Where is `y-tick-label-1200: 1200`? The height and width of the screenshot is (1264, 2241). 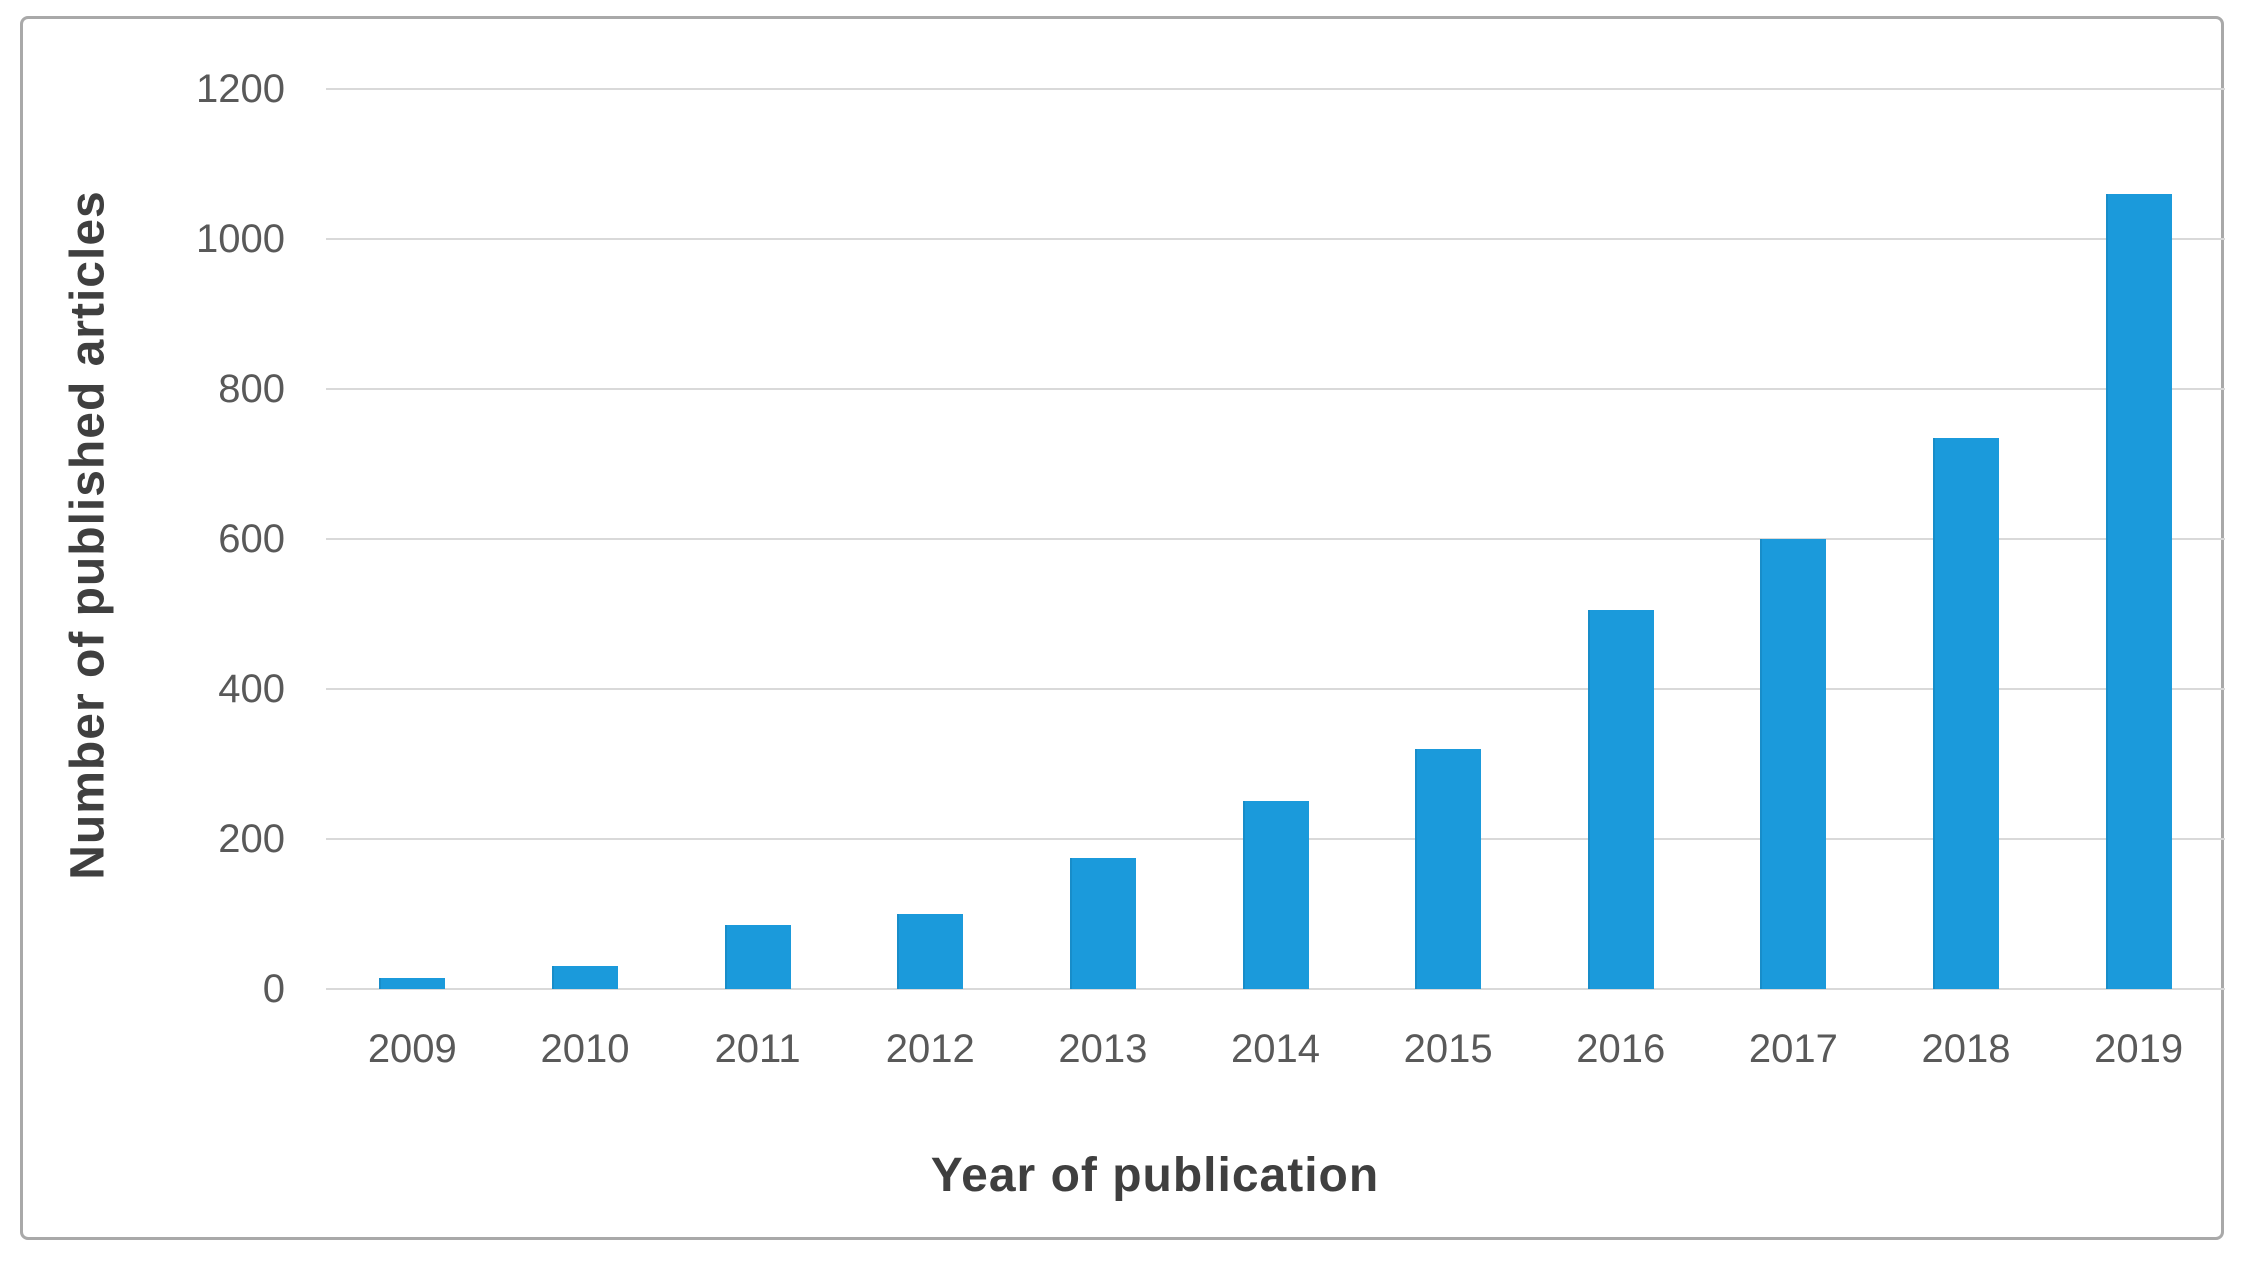 y-tick-label-1200: 1200 is located at coordinates (240, 89).